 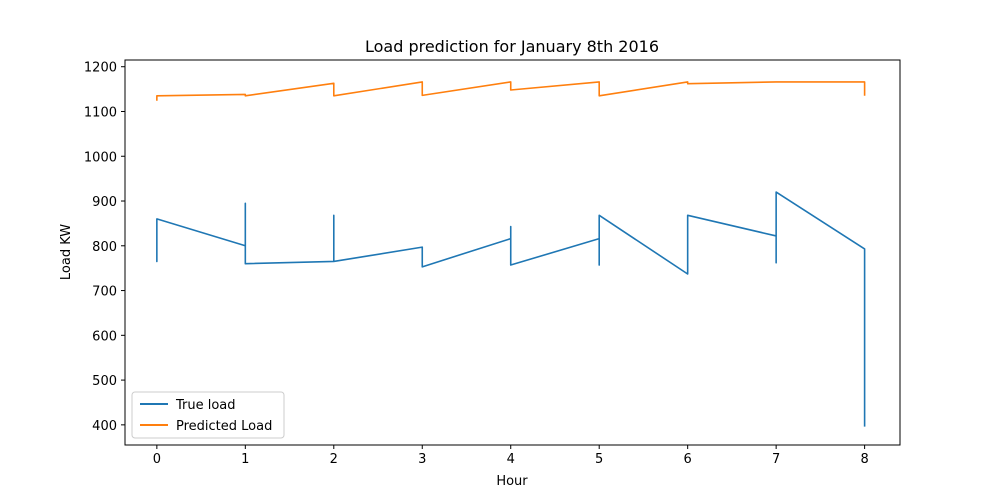 I want to click on x-tick-label: 2, so click(x=334, y=459).